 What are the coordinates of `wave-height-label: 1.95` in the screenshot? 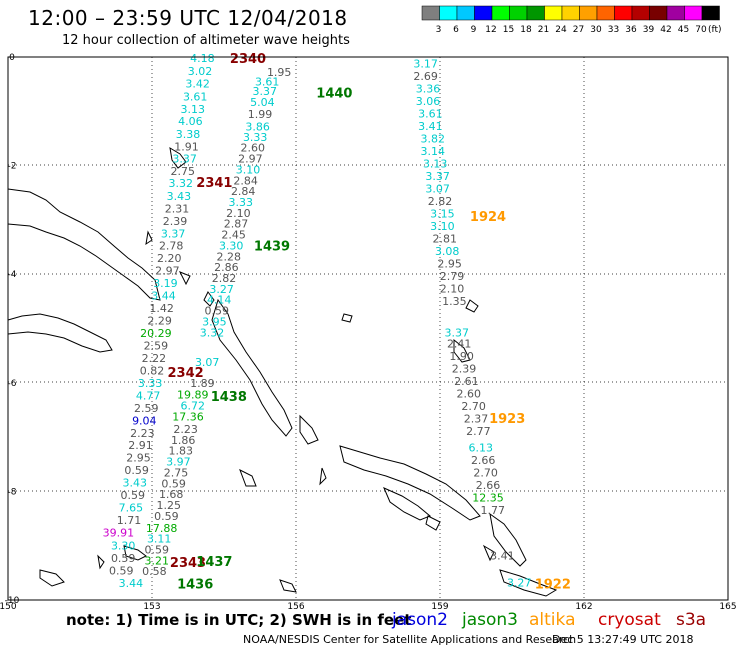 It's located at (279, 72).